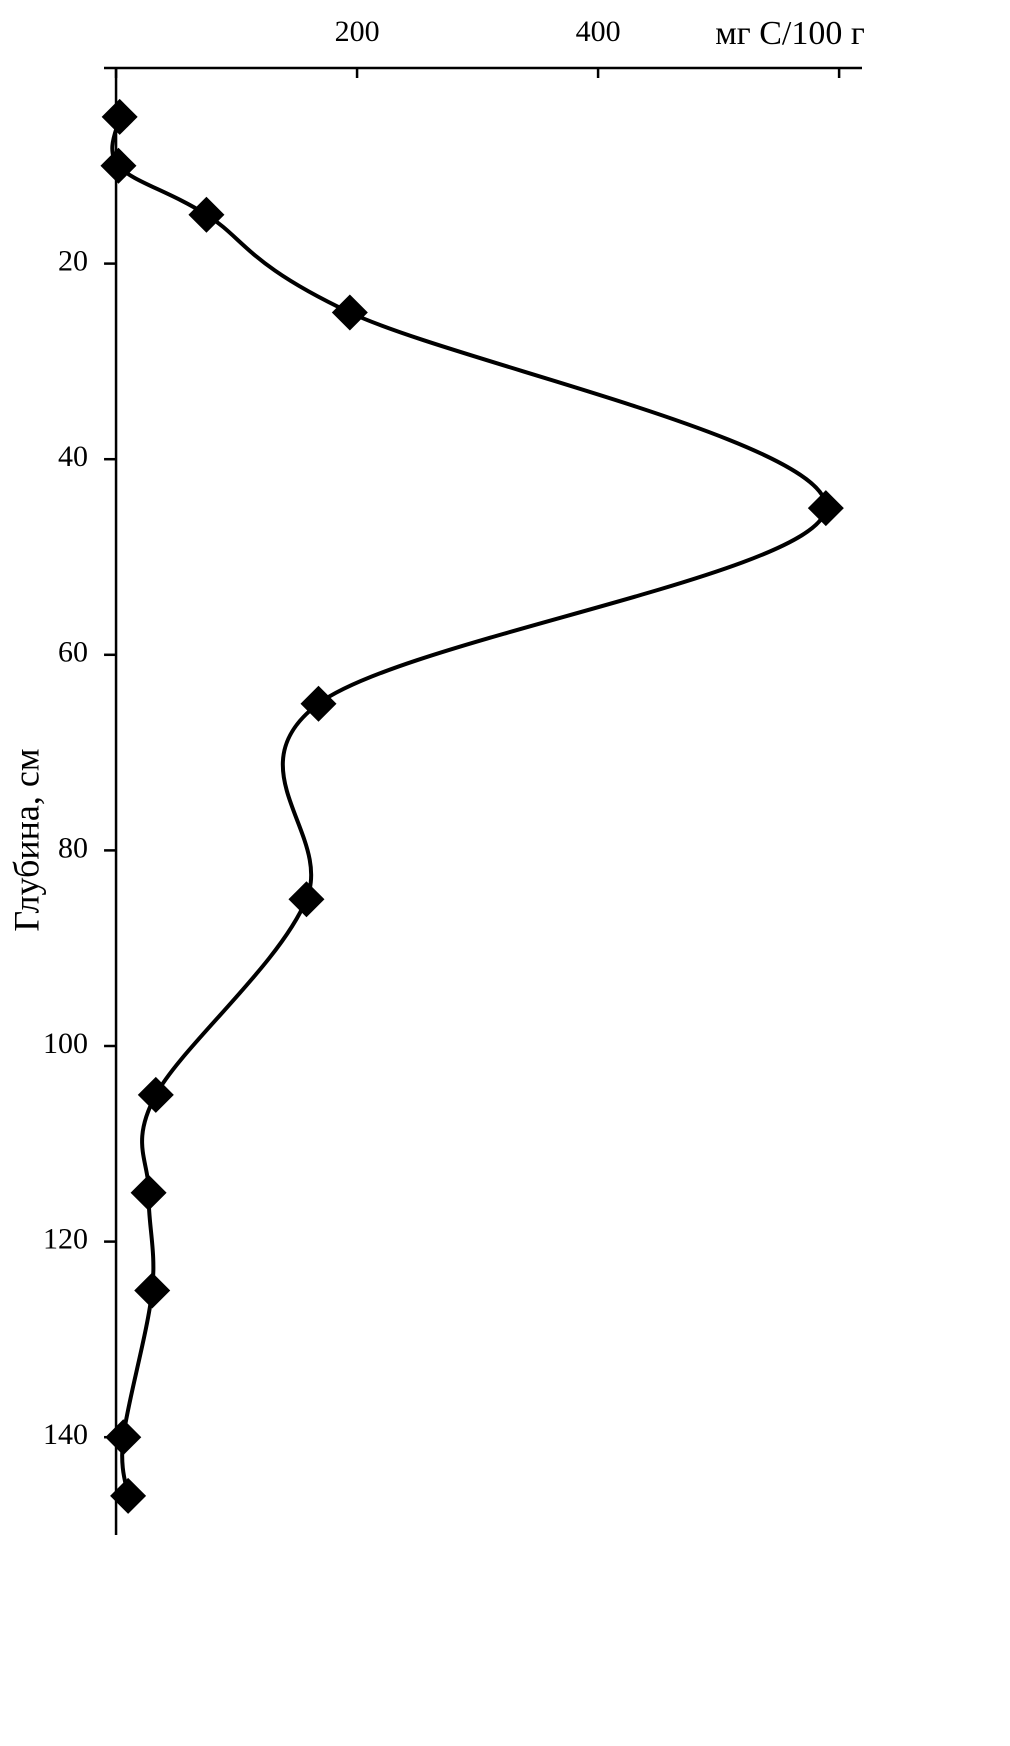 The width and height of the screenshot is (1010, 1746). I want to click on y-tick-label: 120, so click(65, 1238).